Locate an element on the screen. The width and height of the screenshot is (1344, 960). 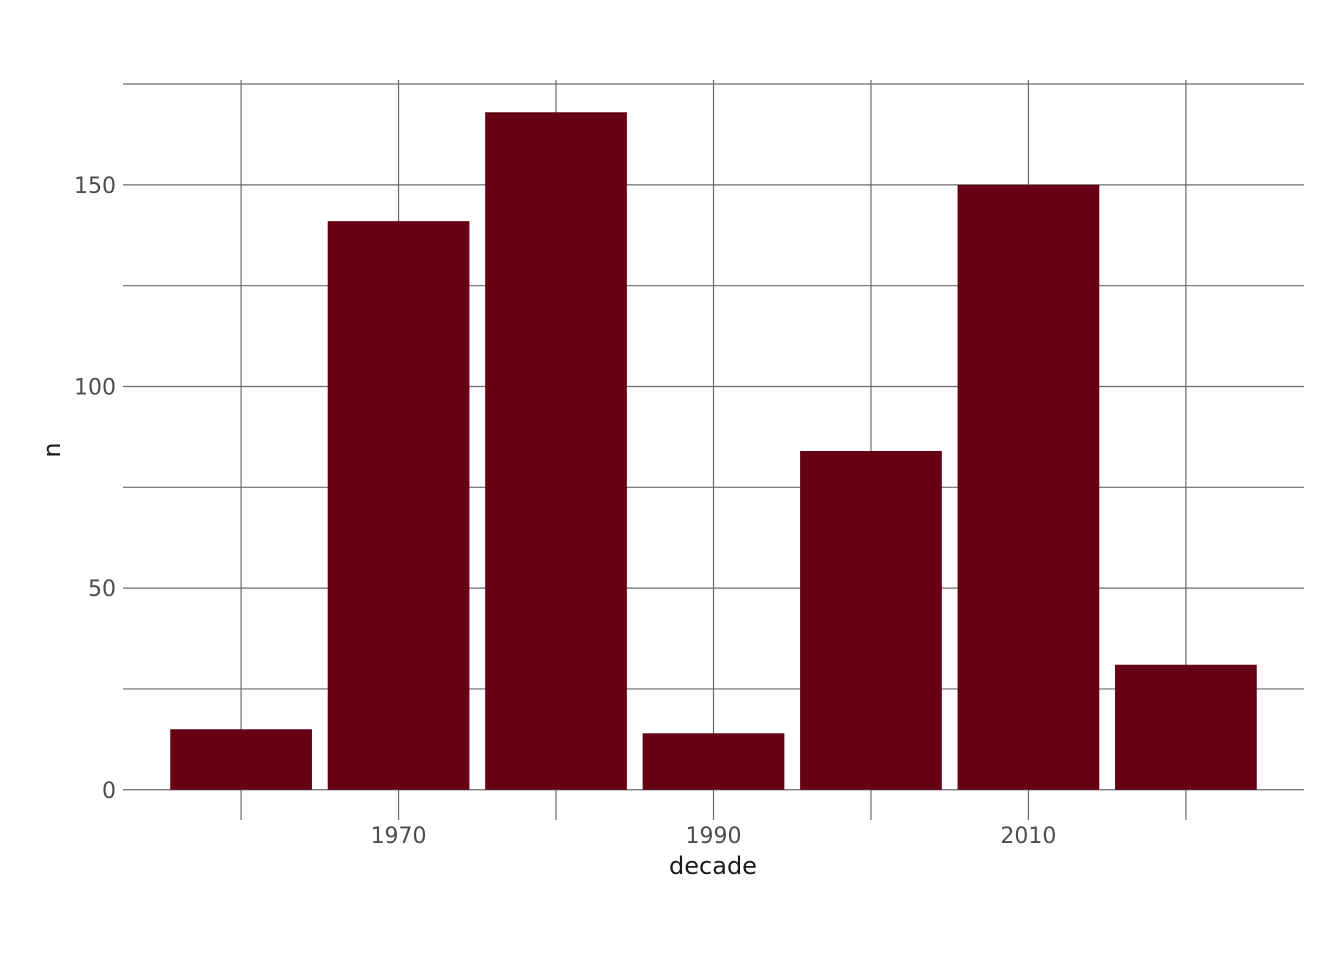
x-axis-ticks: 1970 1990 2010 is located at coordinates (714, 836).